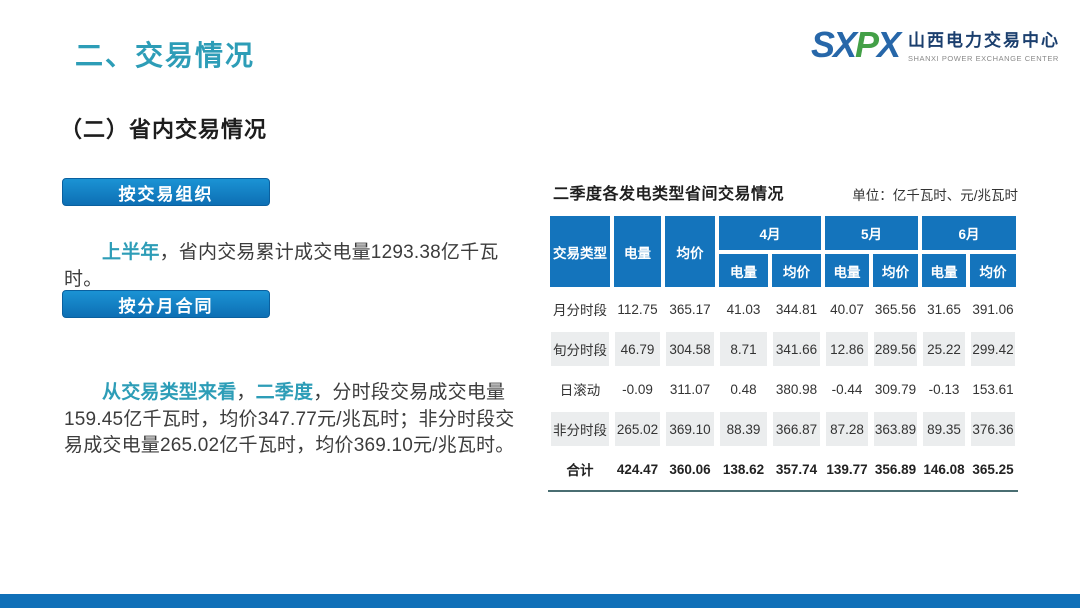  I want to click on table-header: 交易类型 电量 均价 4月 5月 6月 电量 均价 电量 均价 电量 均价, so click(783, 251).